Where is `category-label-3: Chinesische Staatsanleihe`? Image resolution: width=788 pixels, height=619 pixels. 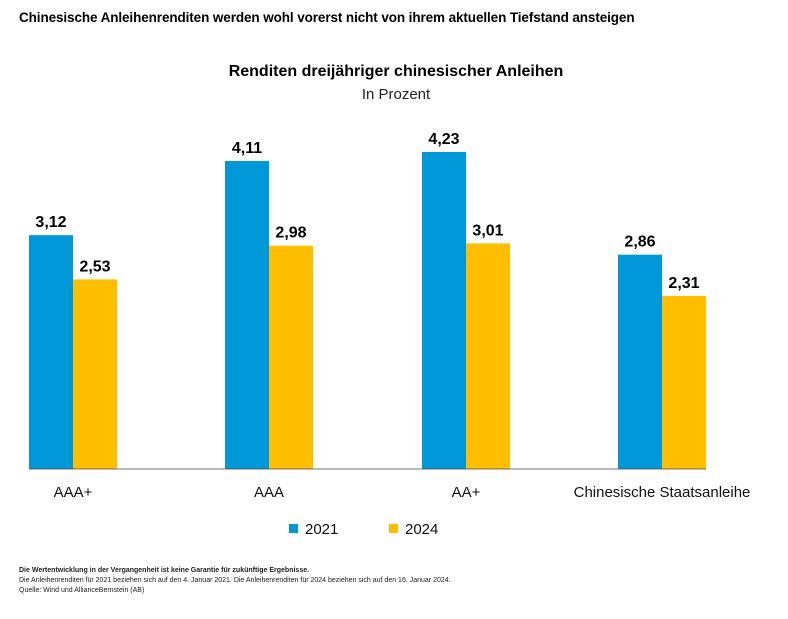
category-label-3: Chinesische Staatsanleihe is located at coordinates (662, 492).